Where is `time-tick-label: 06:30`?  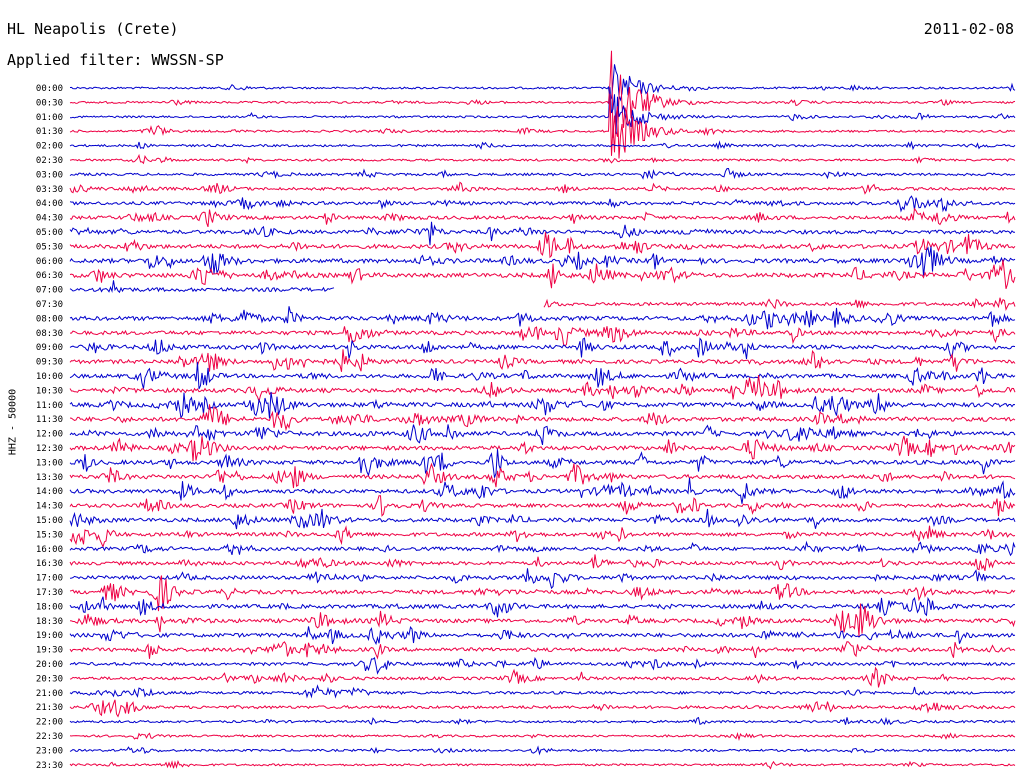 time-tick-label: 06:30 is located at coordinates (49, 276).